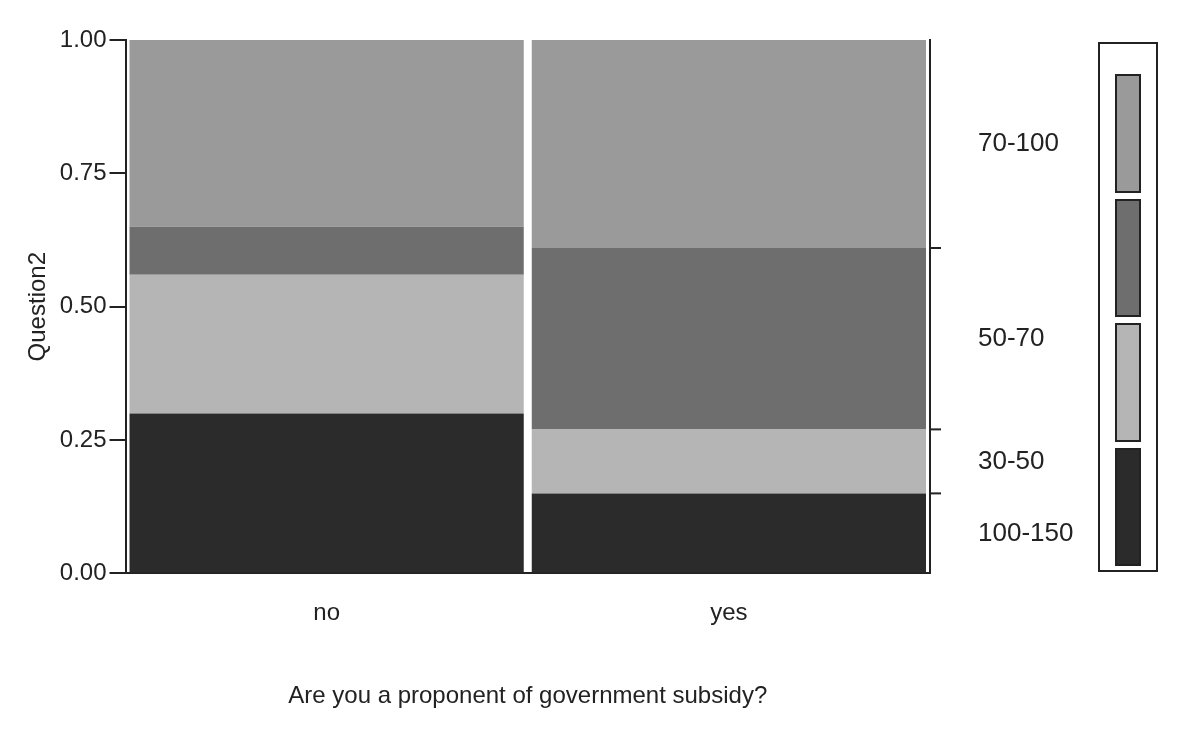  Describe the element at coordinates (729, 612) in the screenshot. I see `x-tick-label: yes` at that location.